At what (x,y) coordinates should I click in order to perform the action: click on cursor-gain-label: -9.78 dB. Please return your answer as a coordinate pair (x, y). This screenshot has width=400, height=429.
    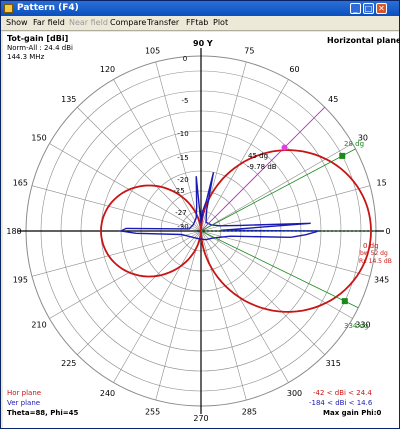
    Looking at the image, I should click on (262, 167).